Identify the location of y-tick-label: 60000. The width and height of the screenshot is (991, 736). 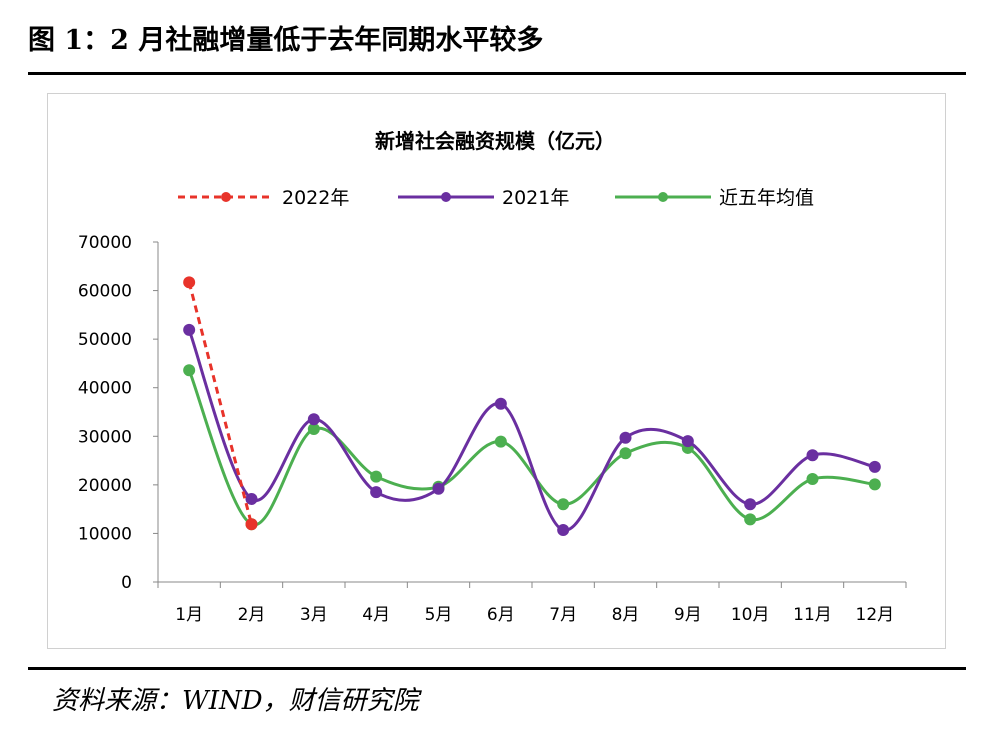
(105, 292).